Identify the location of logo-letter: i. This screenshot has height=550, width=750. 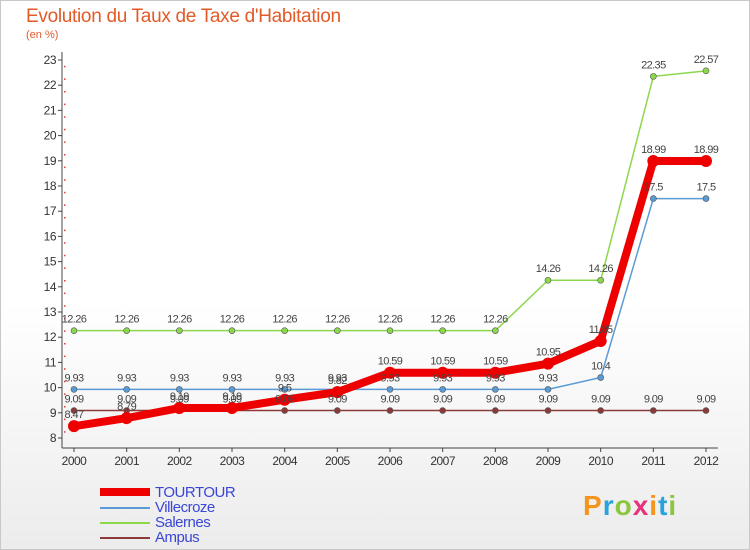
(654, 505).